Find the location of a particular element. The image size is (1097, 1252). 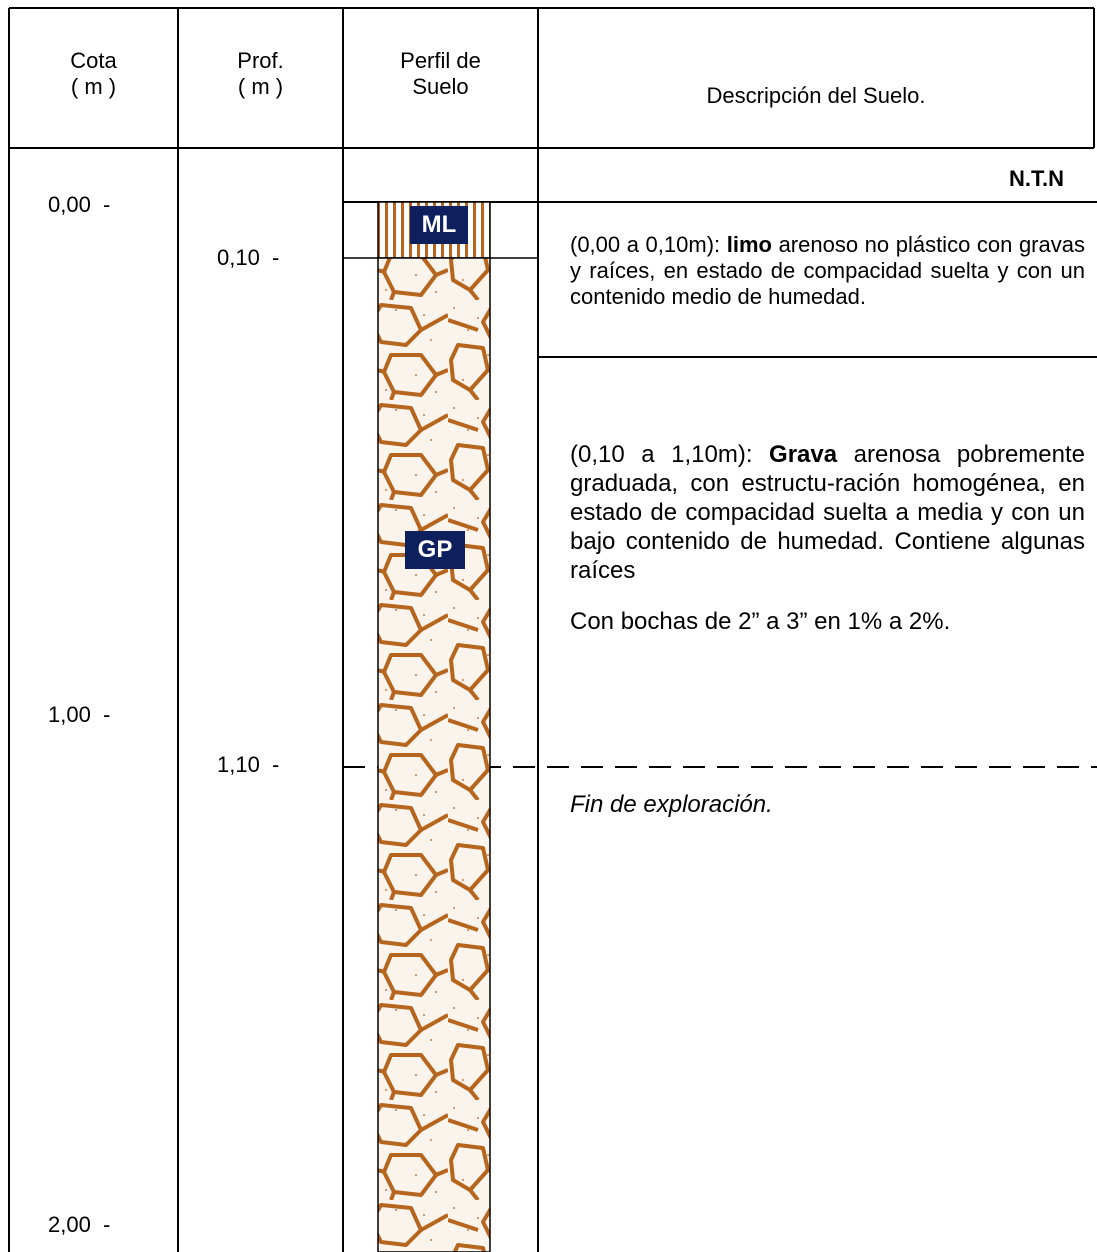

layer-code: ML is located at coordinates (439, 225).